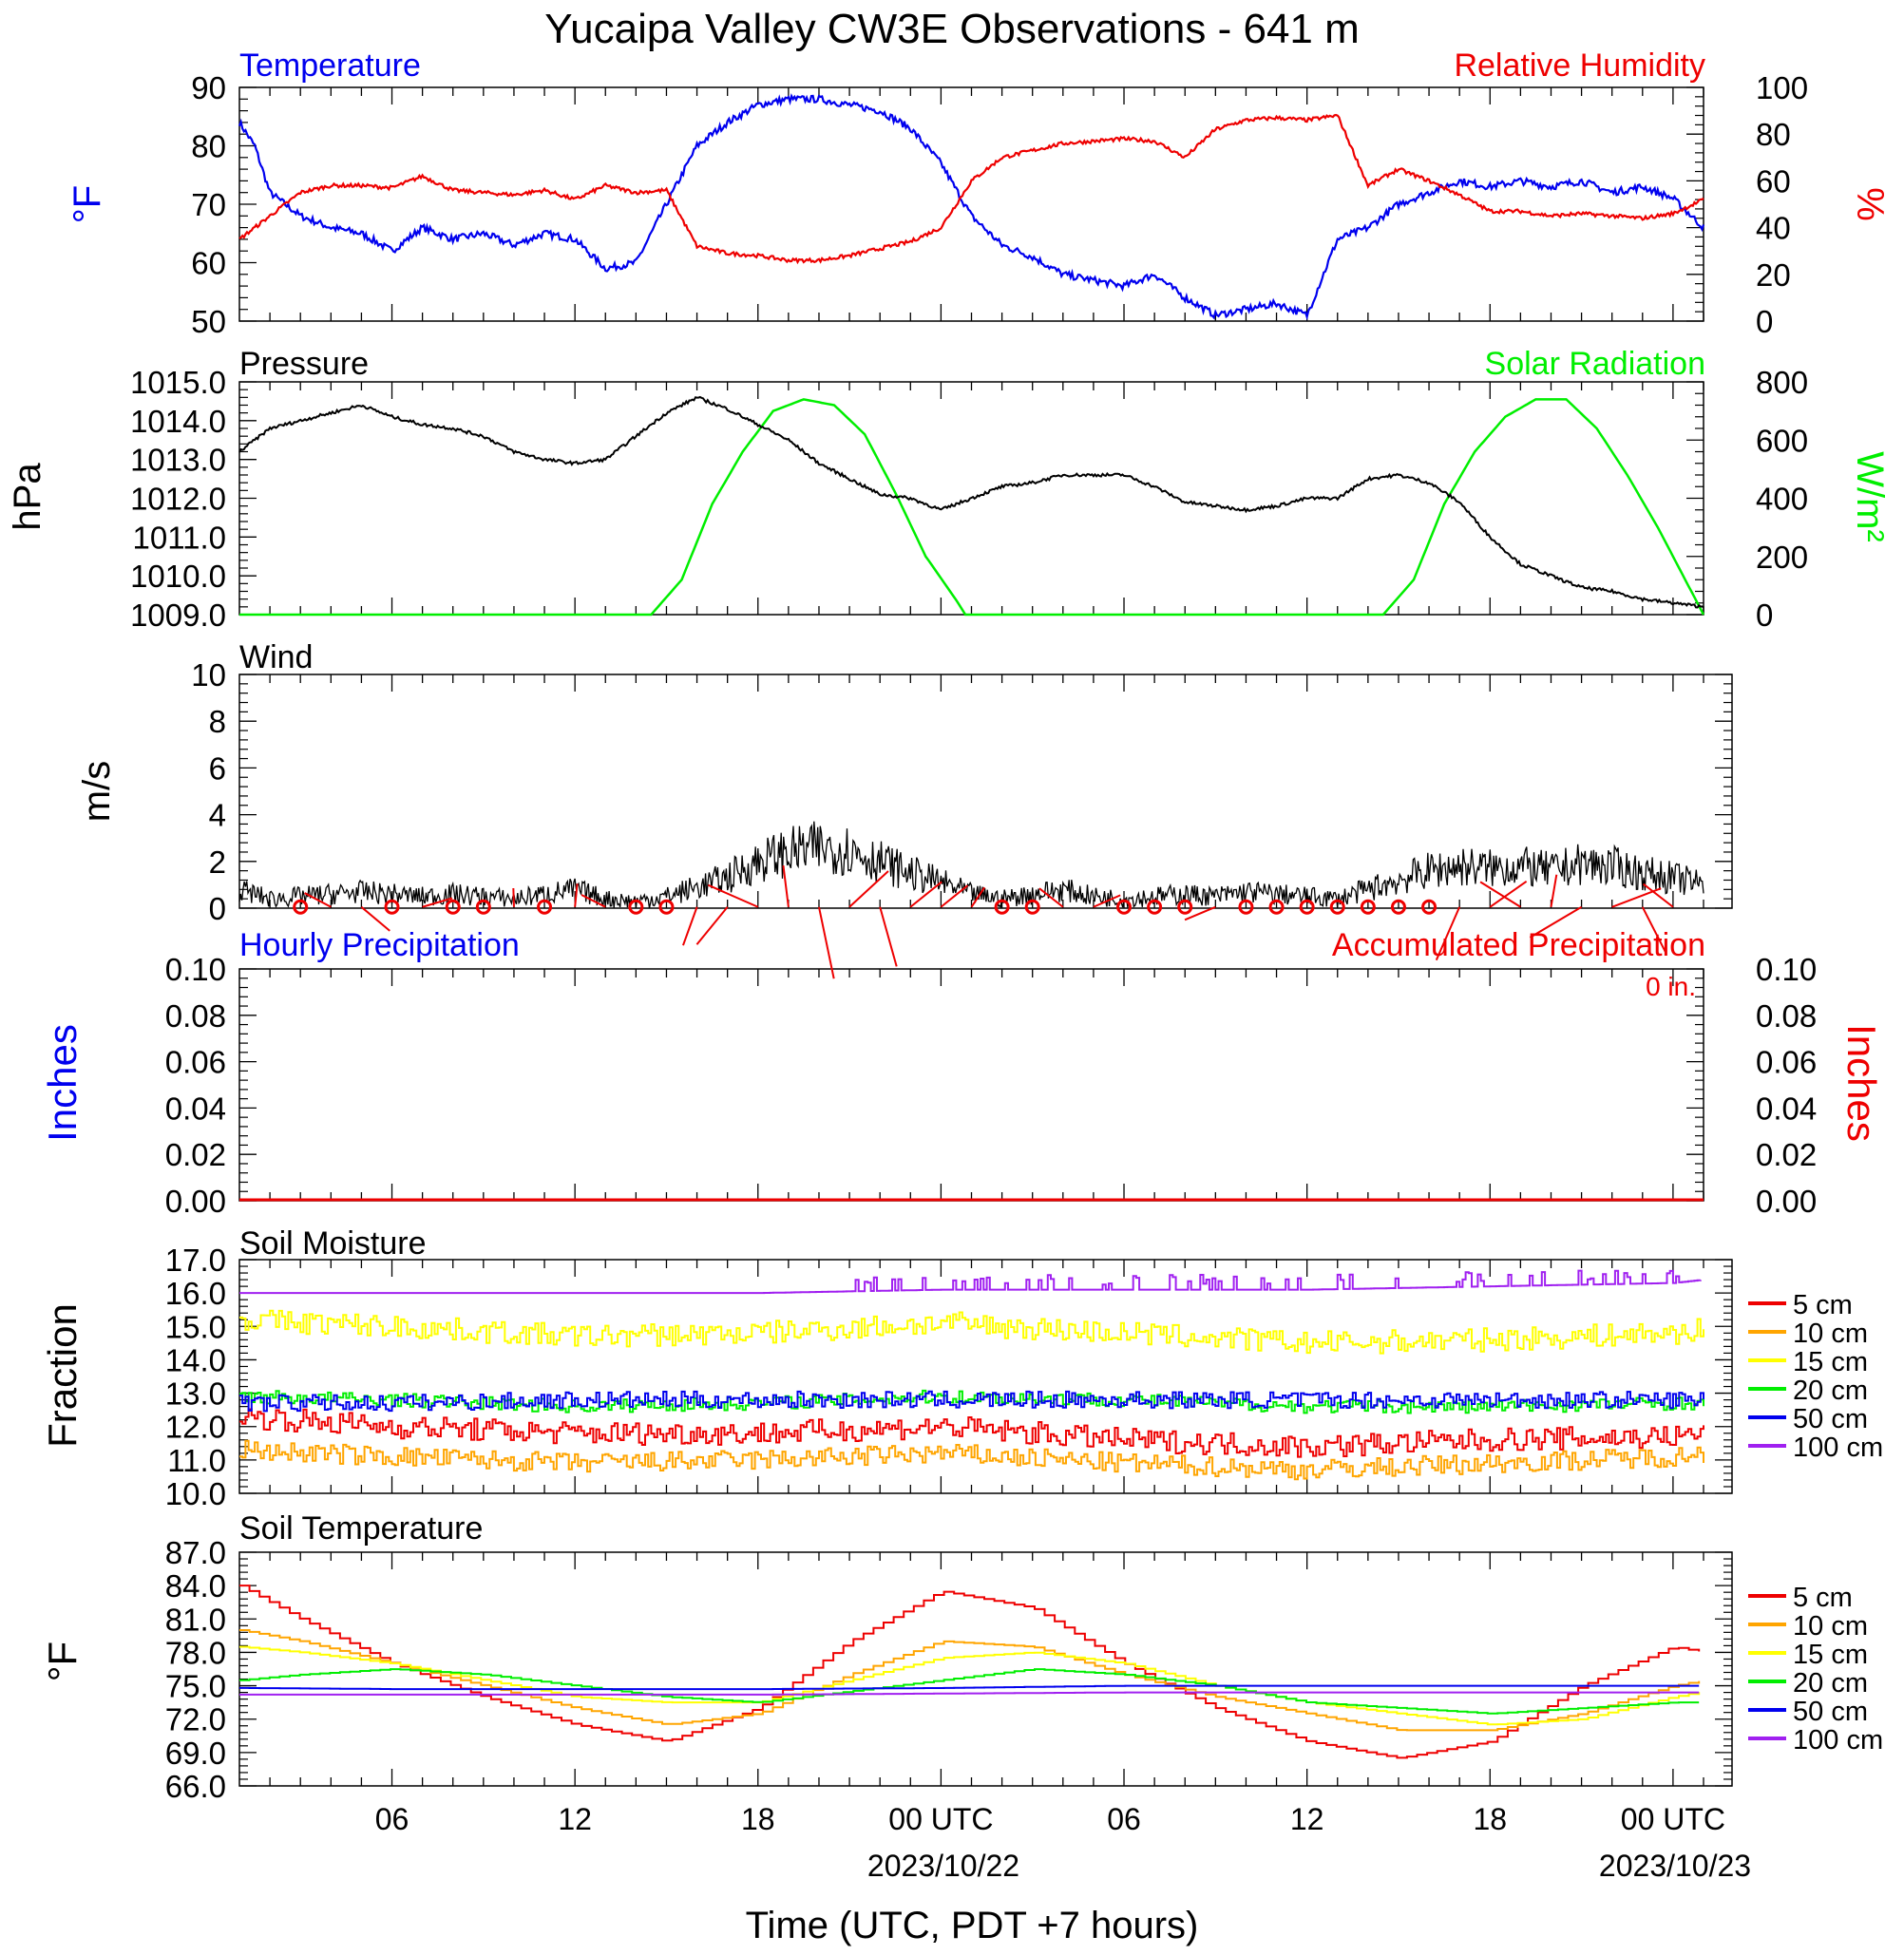 Image resolution: width=1904 pixels, height=1955 pixels. What do you see at coordinates (1786, 1201) in the screenshot?
I see `precip-ytick-label-right: 0.00` at bounding box center [1786, 1201].